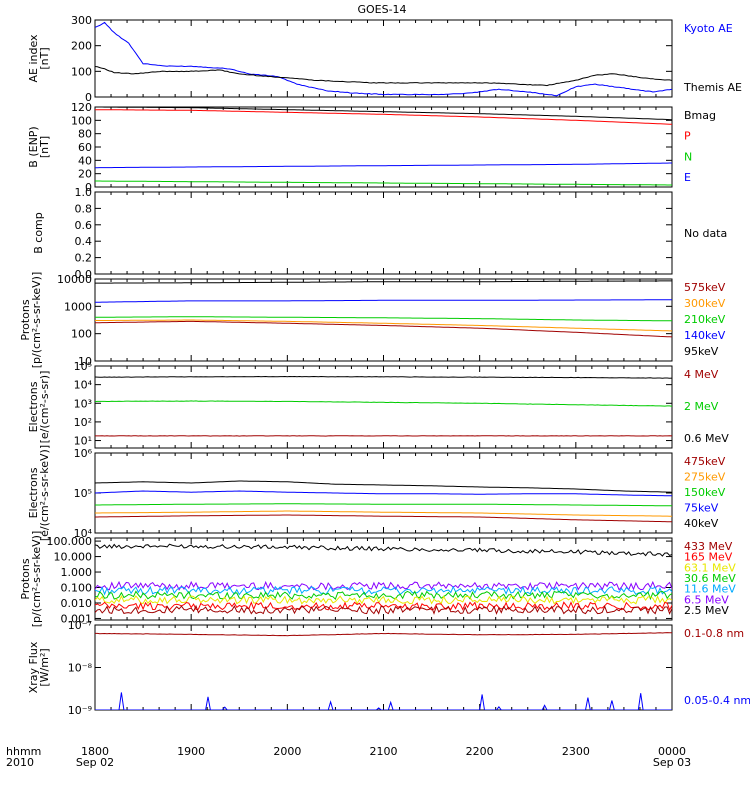  I want to click on panel-ae: 0 100 200 300 AE index[nT] Kyoto AE Themis AE, so click(384, 59).